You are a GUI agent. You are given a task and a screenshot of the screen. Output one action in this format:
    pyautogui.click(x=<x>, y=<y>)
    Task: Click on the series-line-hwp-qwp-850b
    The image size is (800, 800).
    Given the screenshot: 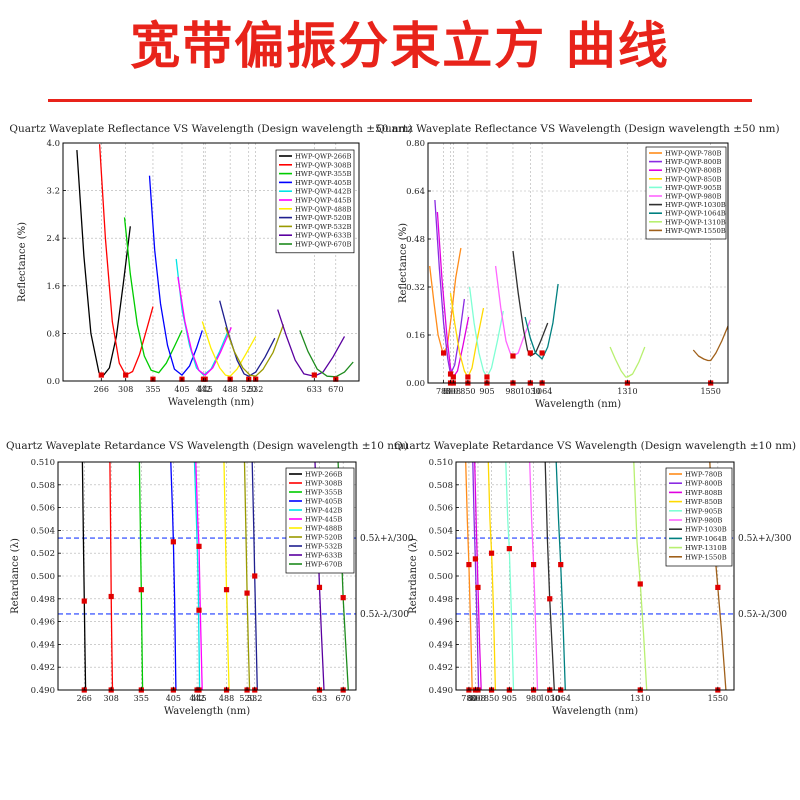 What is the action you would take?
    pyautogui.click(x=467, y=335)
    